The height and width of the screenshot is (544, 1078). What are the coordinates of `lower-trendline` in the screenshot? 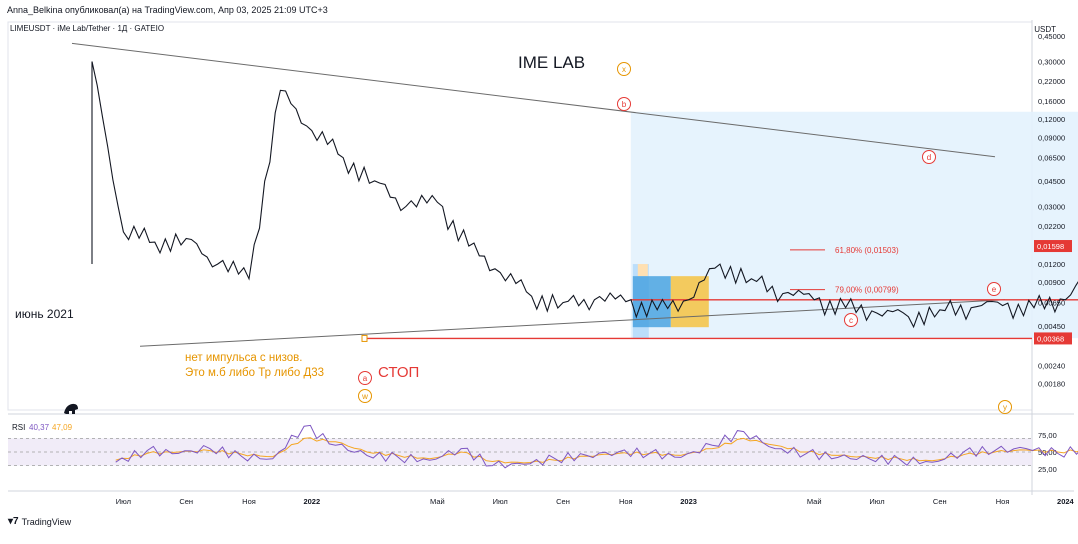 It's located at (572, 323).